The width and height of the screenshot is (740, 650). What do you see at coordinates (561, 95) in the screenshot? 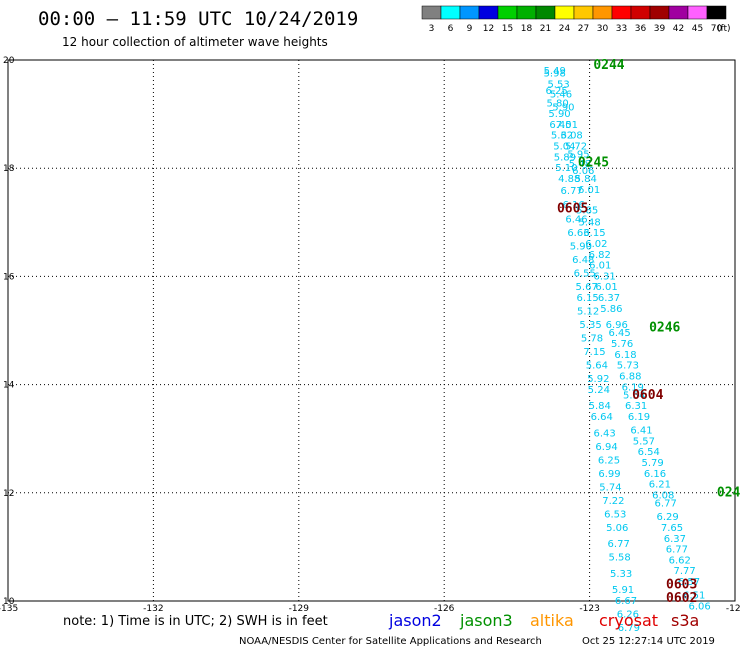
I see `wave-height-value: 5.46` at bounding box center [561, 95].